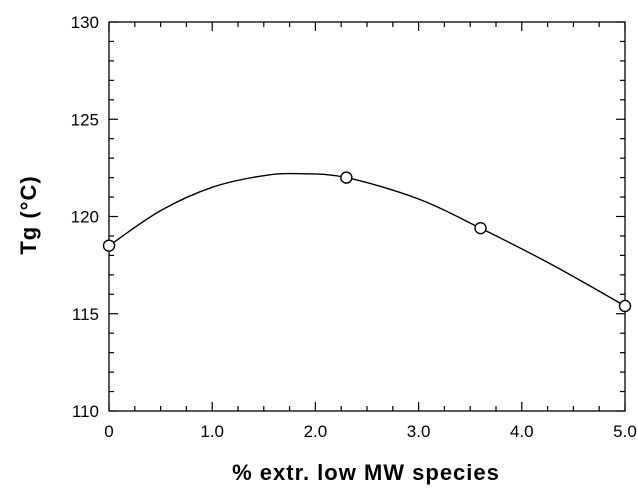 This screenshot has height=489, width=638. I want to click on x-tick-label: 0, so click(108, 431).